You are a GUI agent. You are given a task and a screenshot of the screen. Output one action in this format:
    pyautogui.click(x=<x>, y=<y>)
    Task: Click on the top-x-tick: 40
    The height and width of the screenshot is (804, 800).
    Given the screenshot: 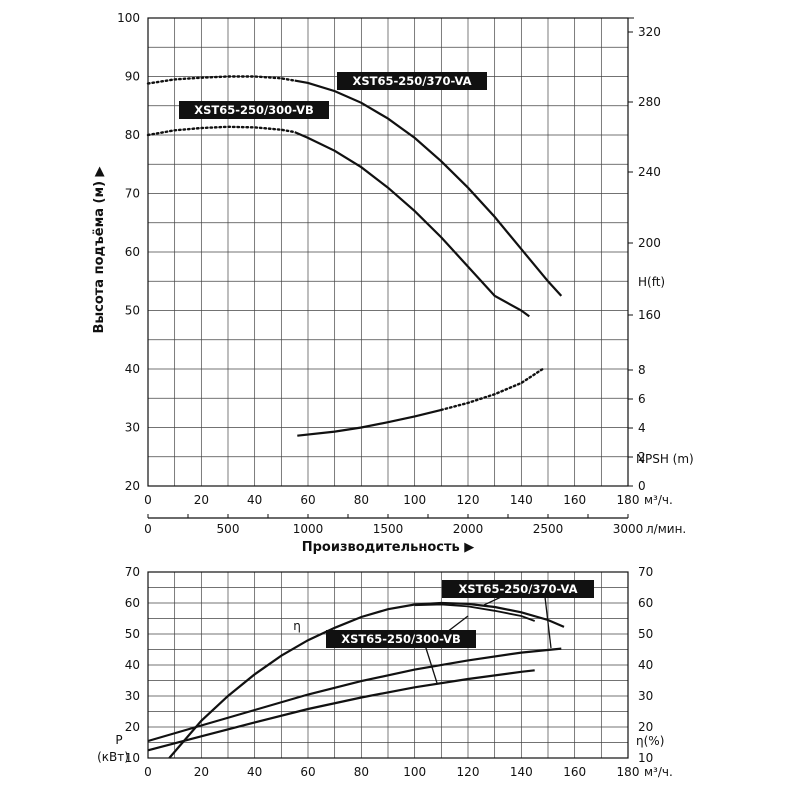 What is the action you would take?
    pyautogui.click(x=254, y=500)
    